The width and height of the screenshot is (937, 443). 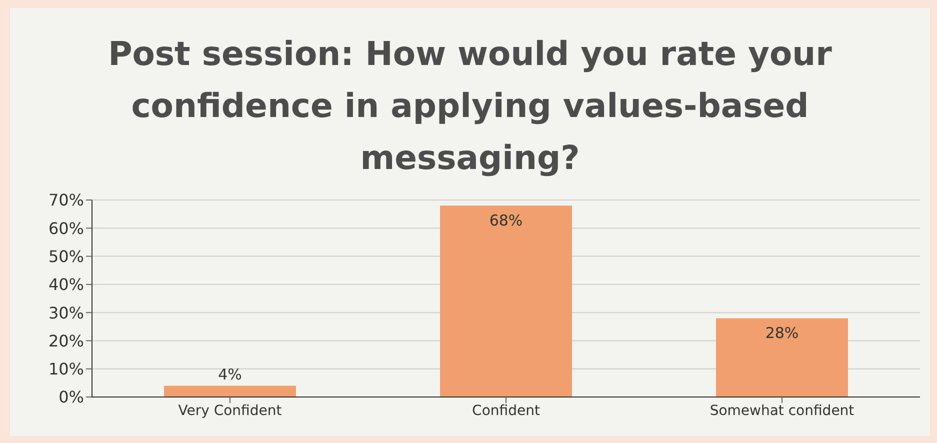 What do you see at coordinates (66, 284) in the screenshot?
I see `y-tick-label: 40%` at bounding box center [66, 284].